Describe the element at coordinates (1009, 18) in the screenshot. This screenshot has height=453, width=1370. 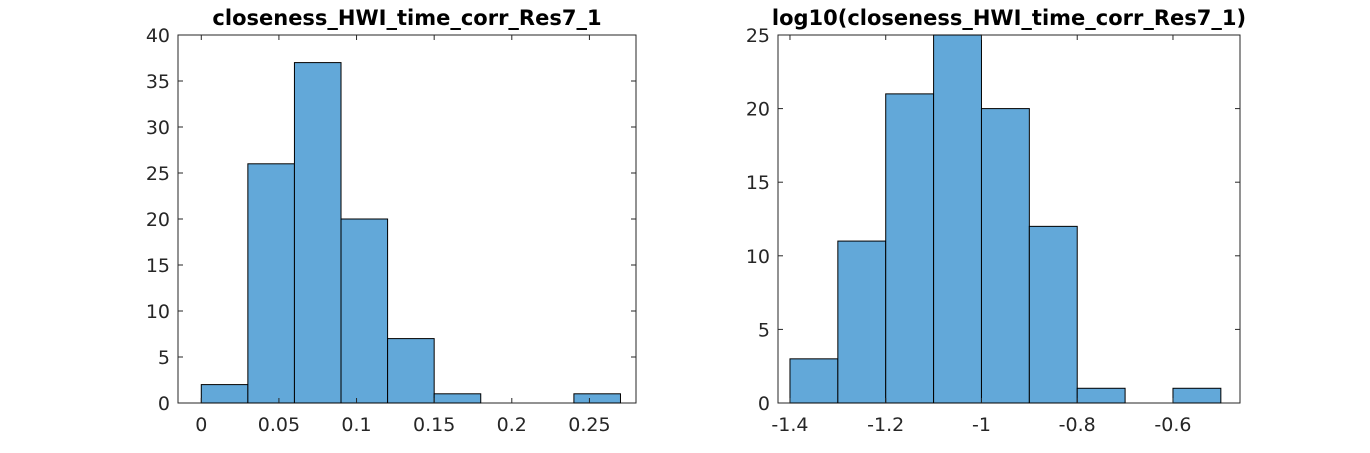
I see `chart-title: log10(closeness_HWI_time_corr_Res7_1)` at that location.